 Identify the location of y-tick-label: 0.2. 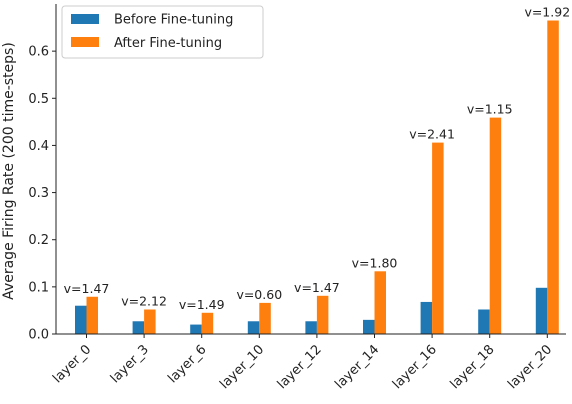
(38, 240).